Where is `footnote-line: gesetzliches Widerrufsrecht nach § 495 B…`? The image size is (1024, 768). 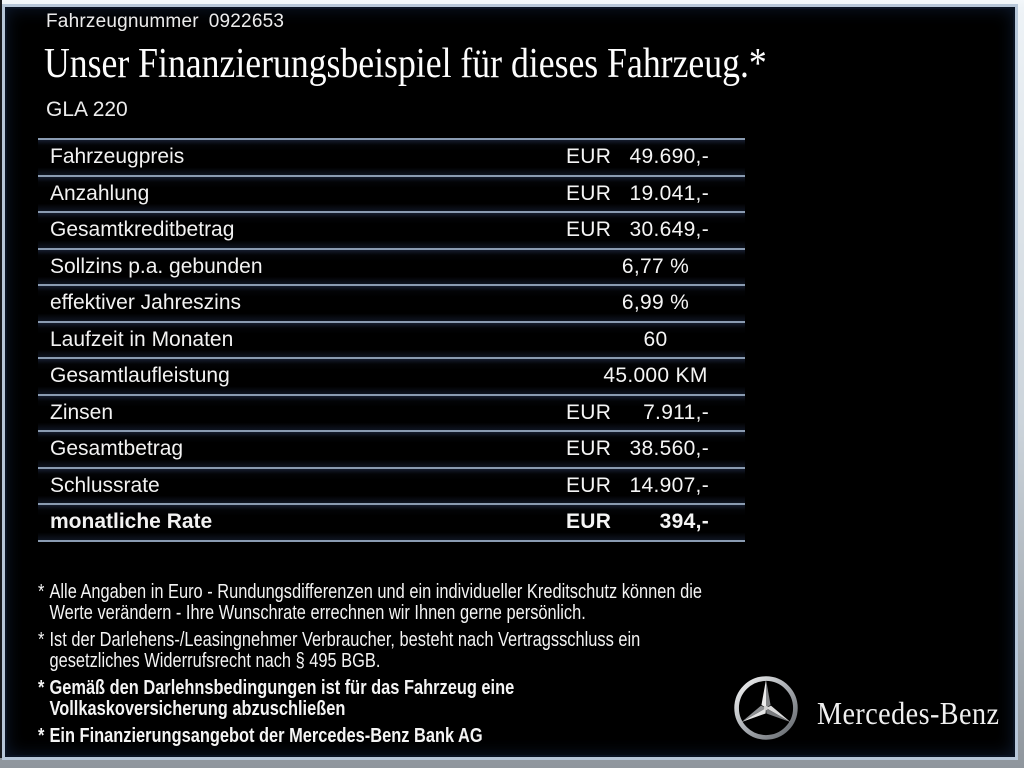
footnote-line: gesetzliches Widerrufsrecht nach § 495 B… is located at coordinates (215, 661).